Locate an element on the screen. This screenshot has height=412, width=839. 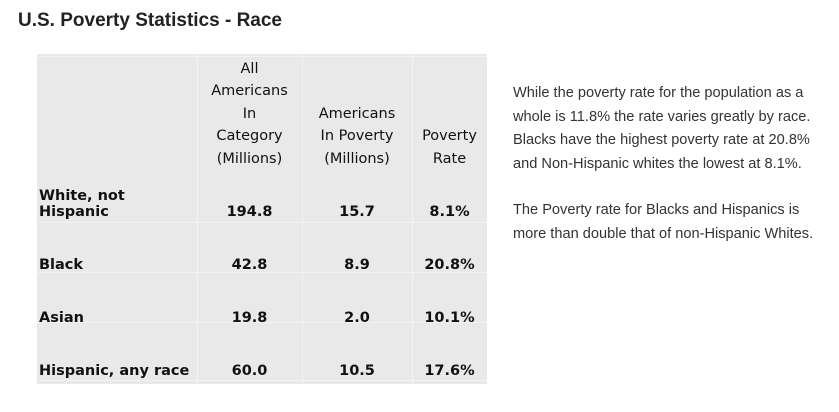
all-americans-value: 42.8 is located at coordinates (249, 265).